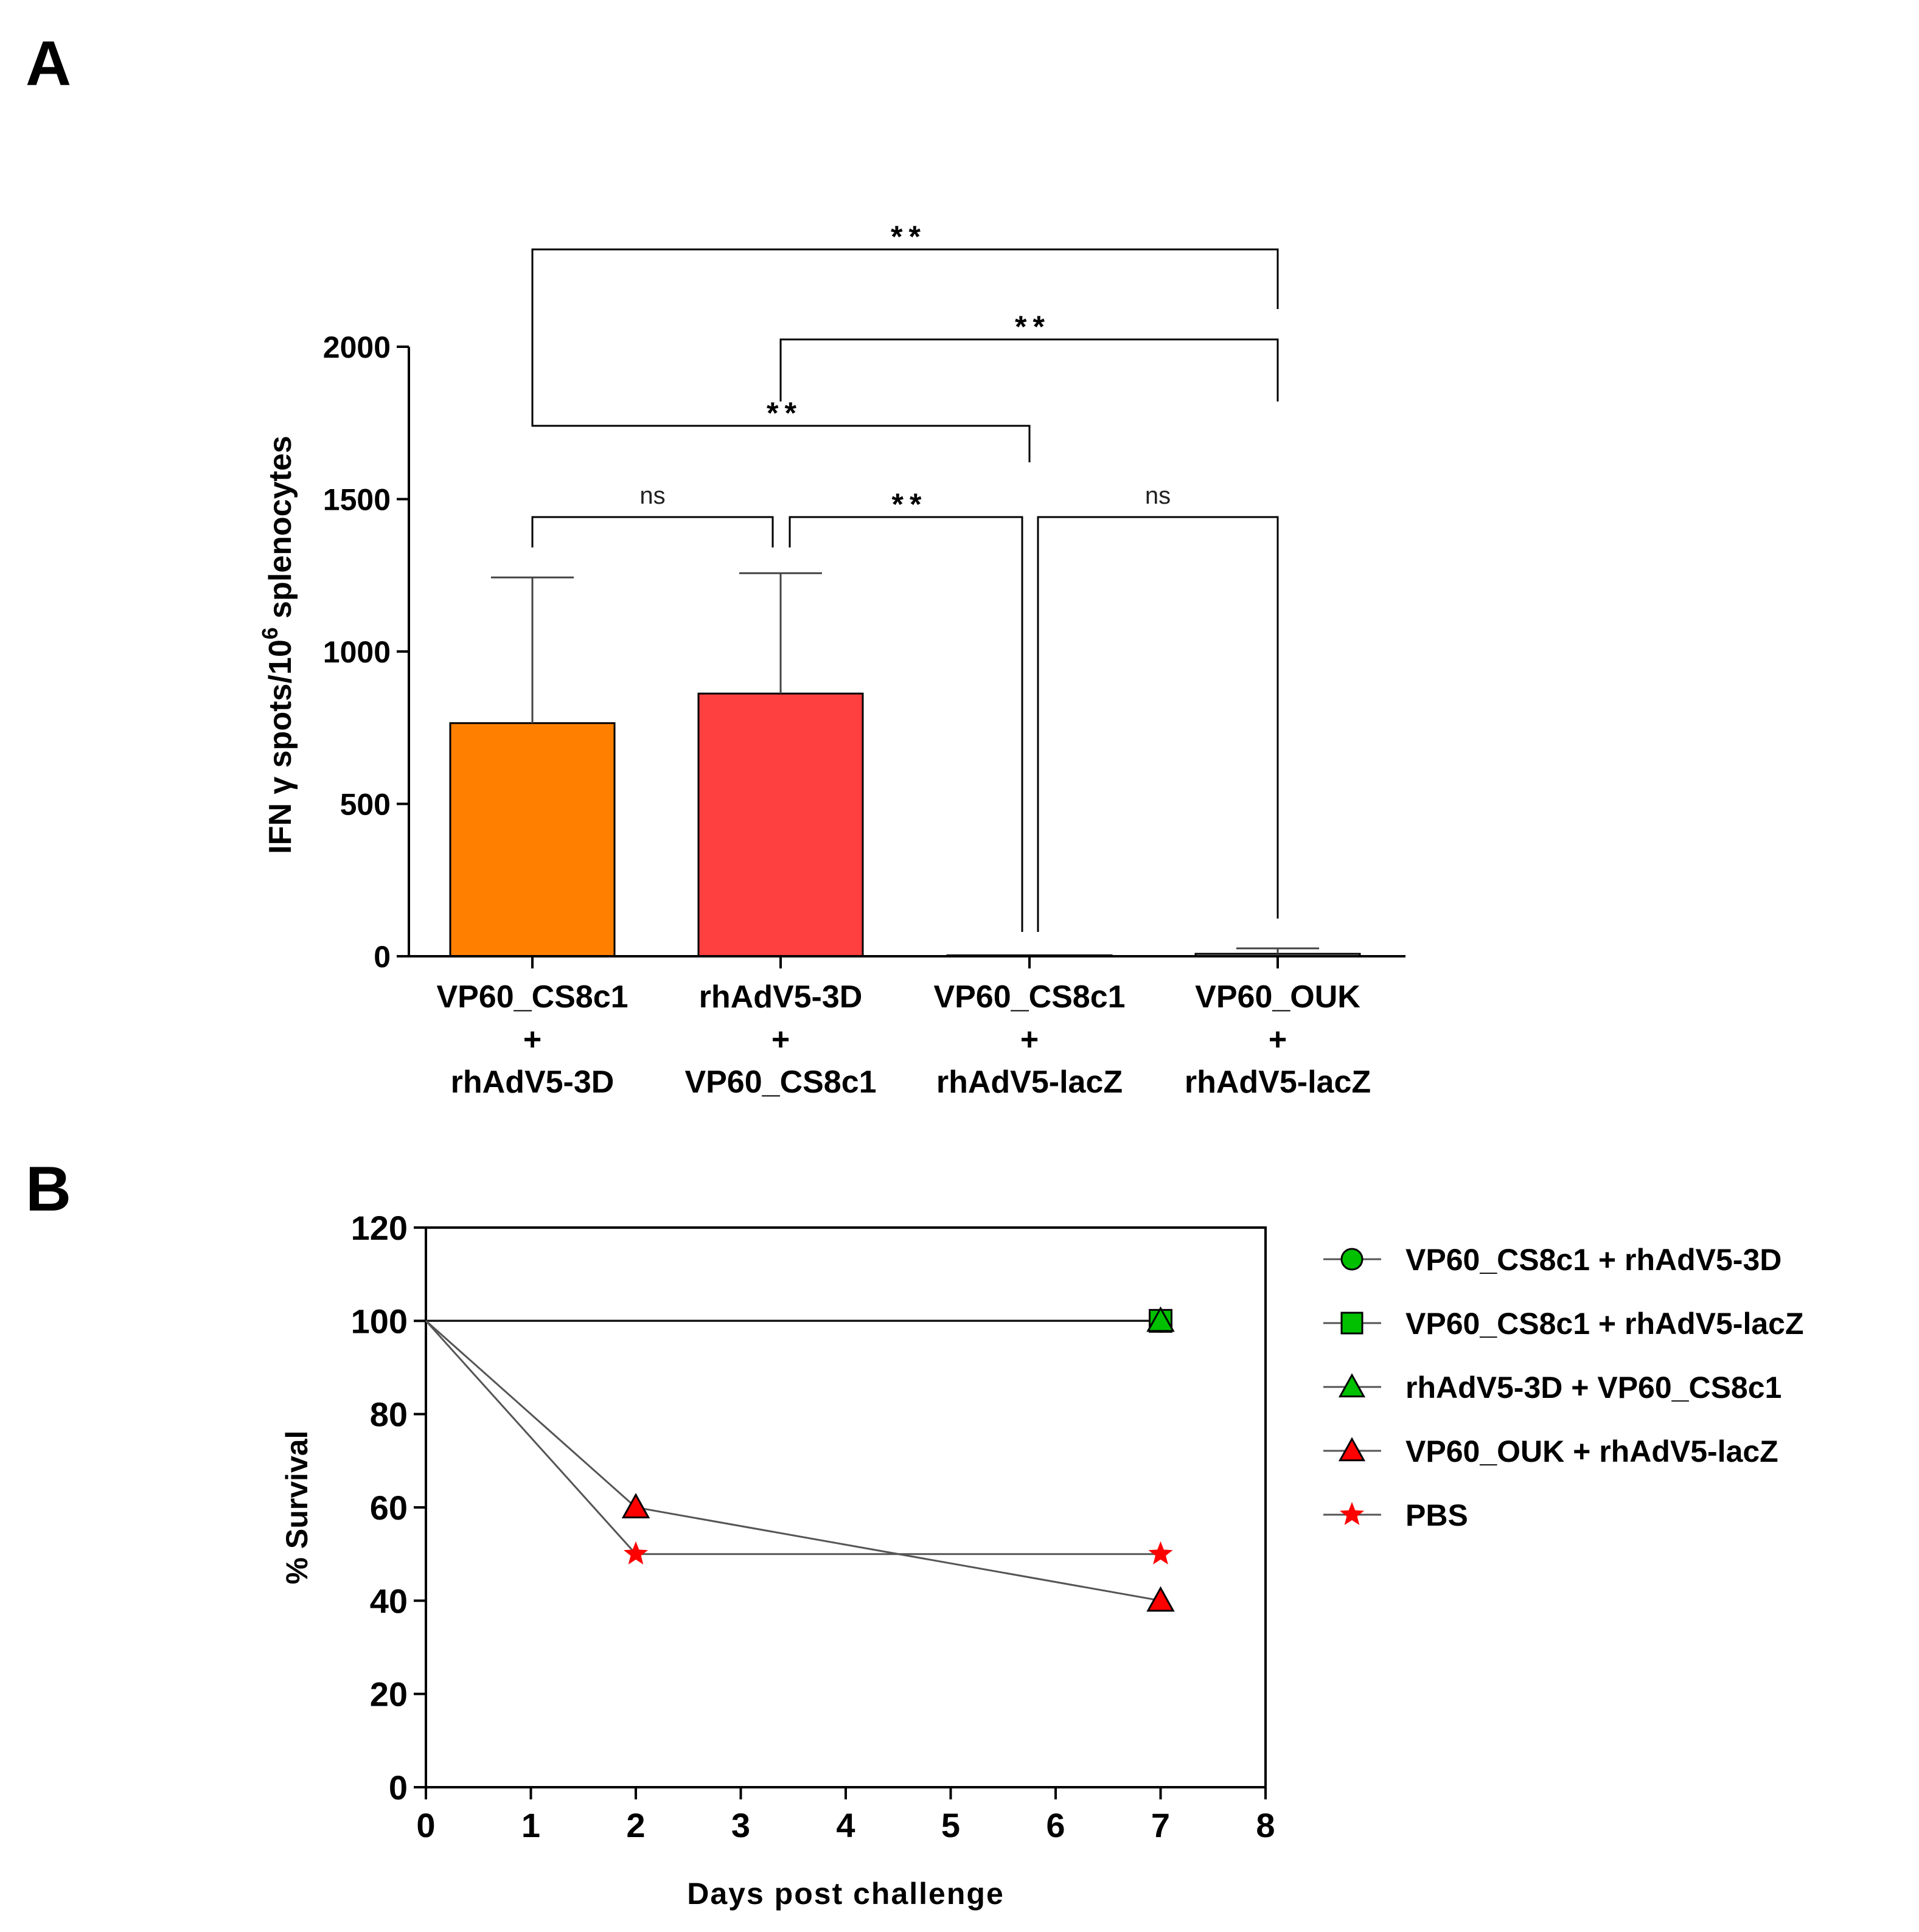 The height and width of the screenshot is (1932, 1919). Describe the element at coordinates (530, 1825) in the screenshot. I see `x-tick-label-b: 1` at that location.